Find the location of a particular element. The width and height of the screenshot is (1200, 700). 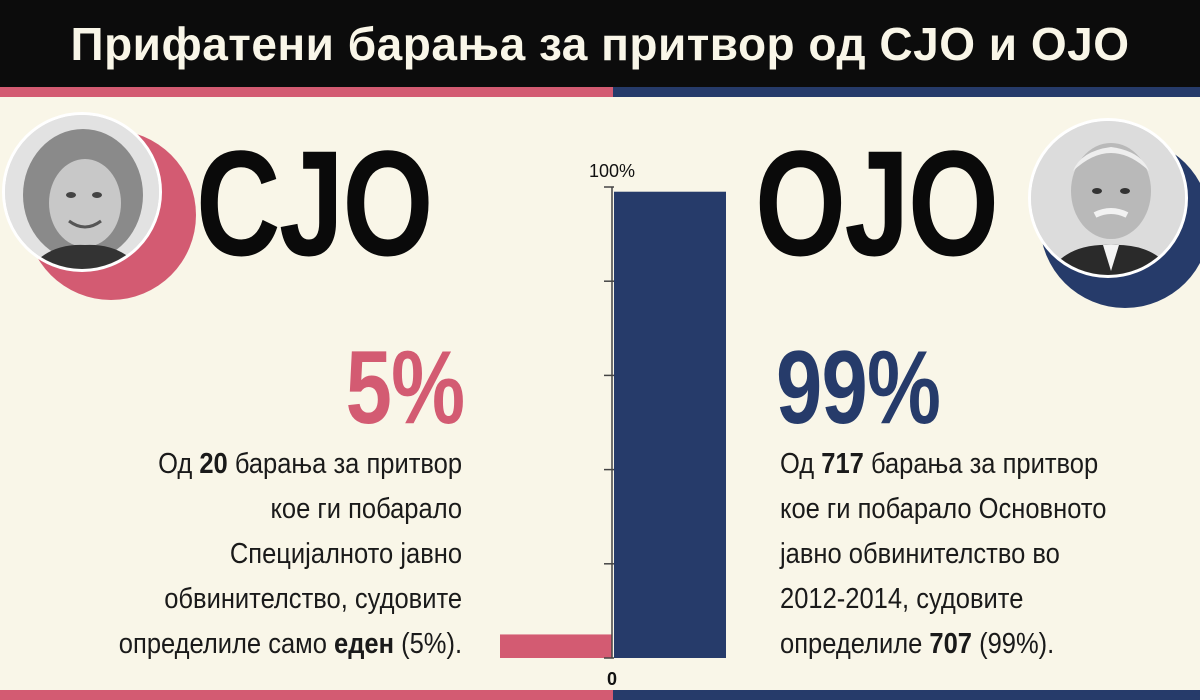

right-desc-line-5: определиле 707 (99%). is located at coordinates (917, 644).